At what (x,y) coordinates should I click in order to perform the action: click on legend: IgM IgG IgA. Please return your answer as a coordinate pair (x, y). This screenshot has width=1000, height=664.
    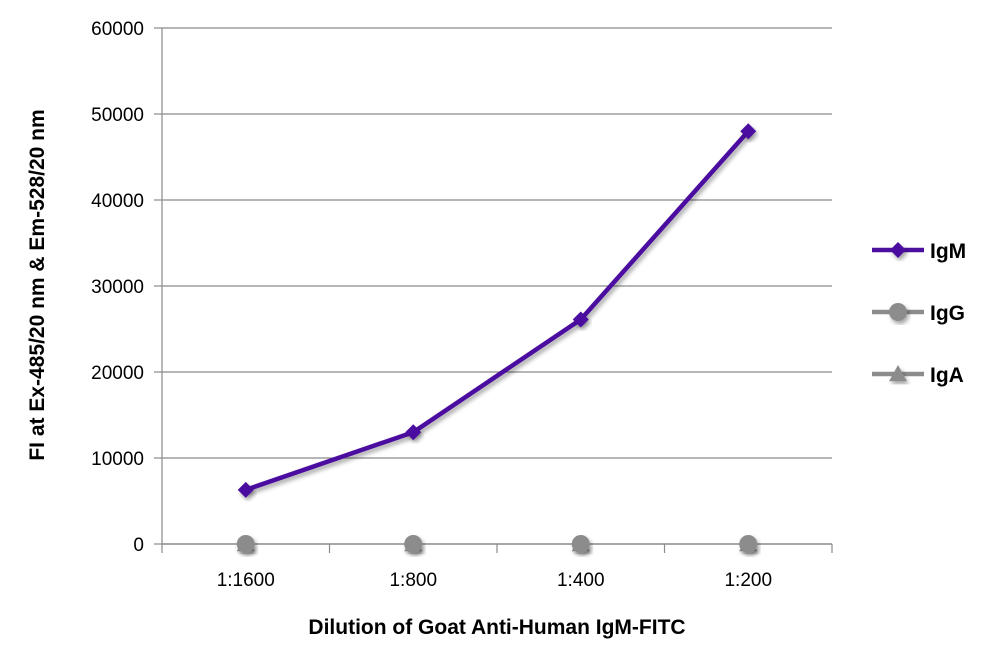
    Looking at the image, I should click on (919, 313).